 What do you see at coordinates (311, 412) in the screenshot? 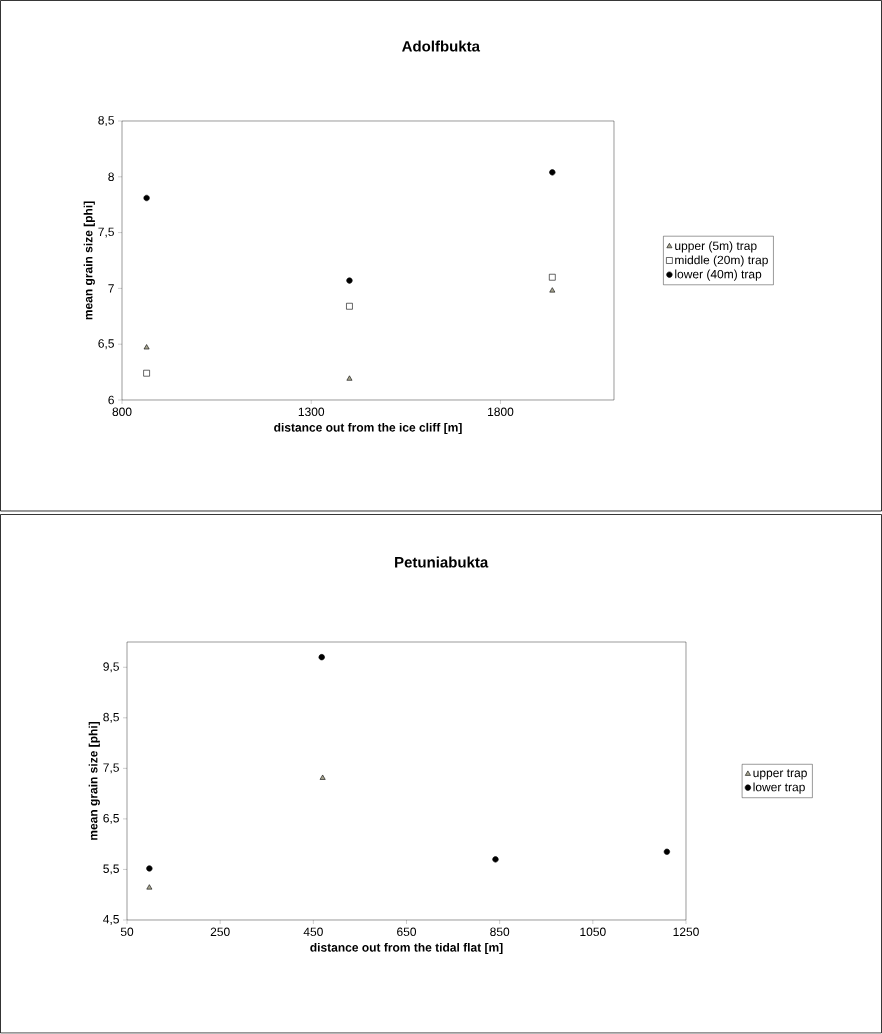
I see `x-tick-label: 1300` at bounding box center [311, 412].